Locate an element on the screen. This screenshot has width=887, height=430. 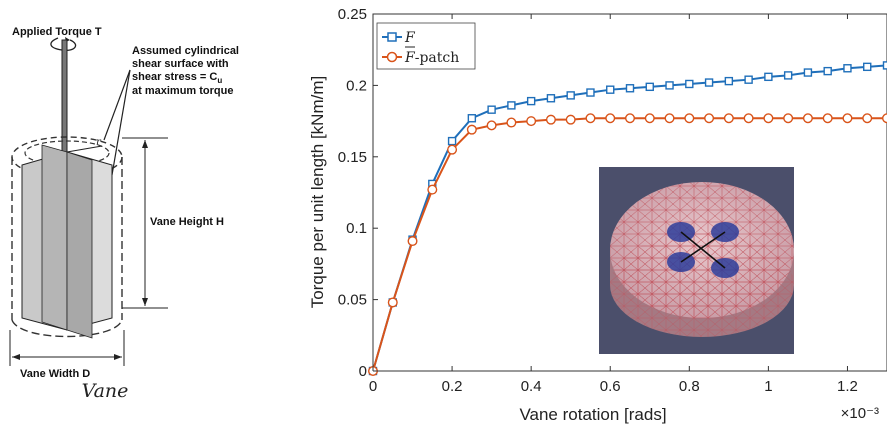
assumed-surface-line1: Assumed cylindrical is located at coordinates (185, 51).